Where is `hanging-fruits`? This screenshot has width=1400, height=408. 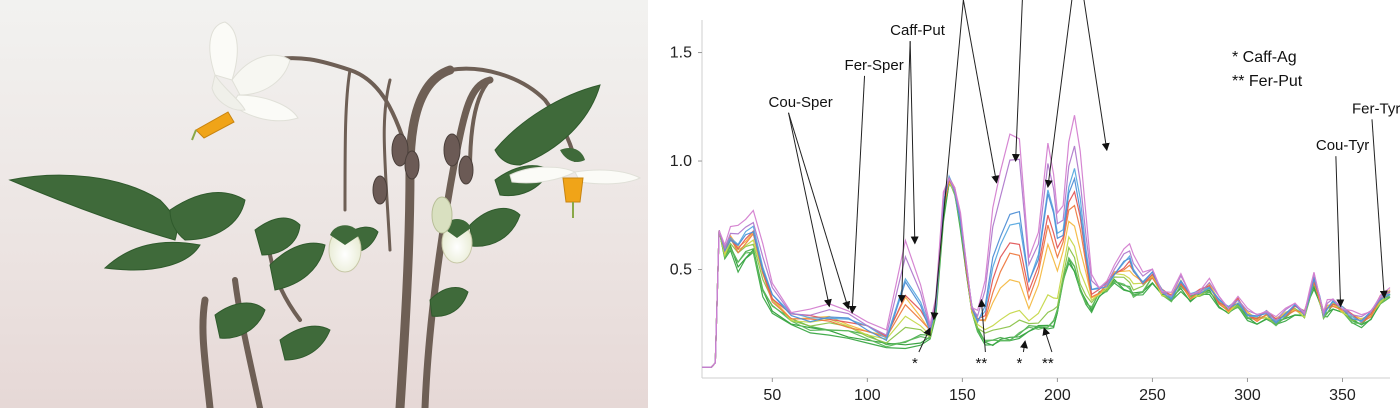 hanging-fruits is located at coordinates (400, 234).